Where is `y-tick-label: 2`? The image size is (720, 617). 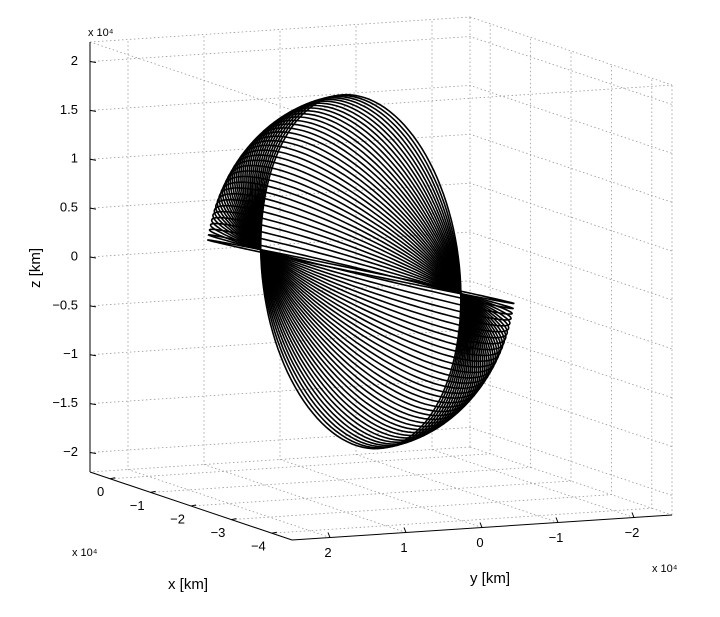
y-tick-label: 2 is located at coordinates (327, 552).